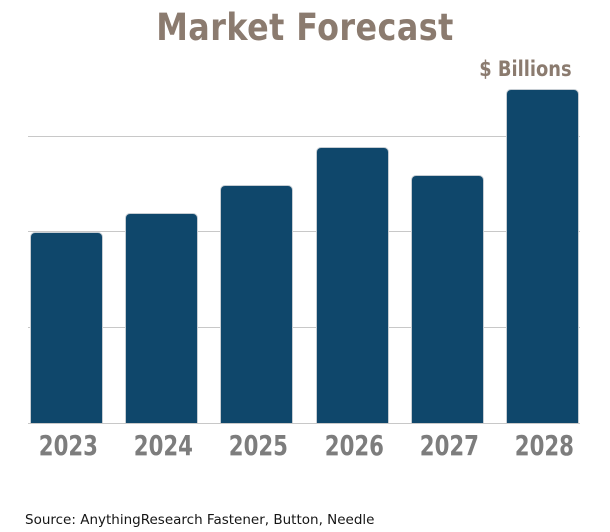 The width and height of the screenshot is (610, 532). Describe the element at coordinates (259, 445) in the screenshot. I see `x-label-2025: 2025` at that location.